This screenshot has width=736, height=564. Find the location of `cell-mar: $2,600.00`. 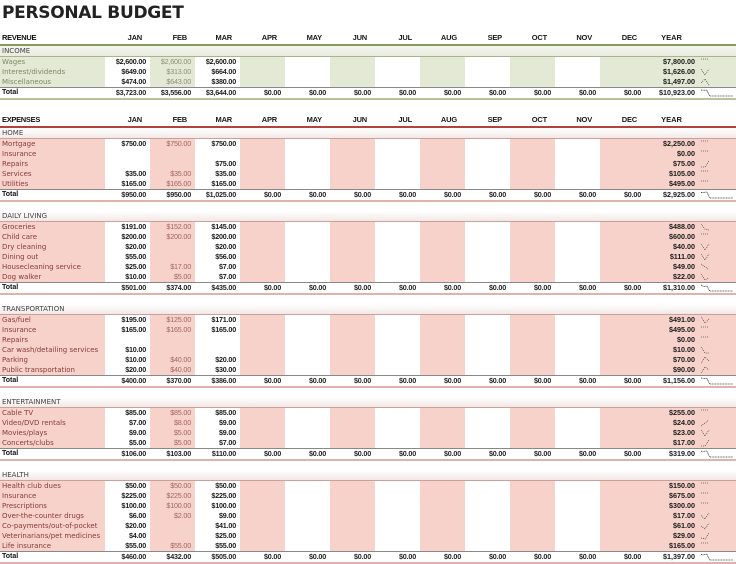

cell-mar: $2,600.00 is located at coordinates (220, 61).